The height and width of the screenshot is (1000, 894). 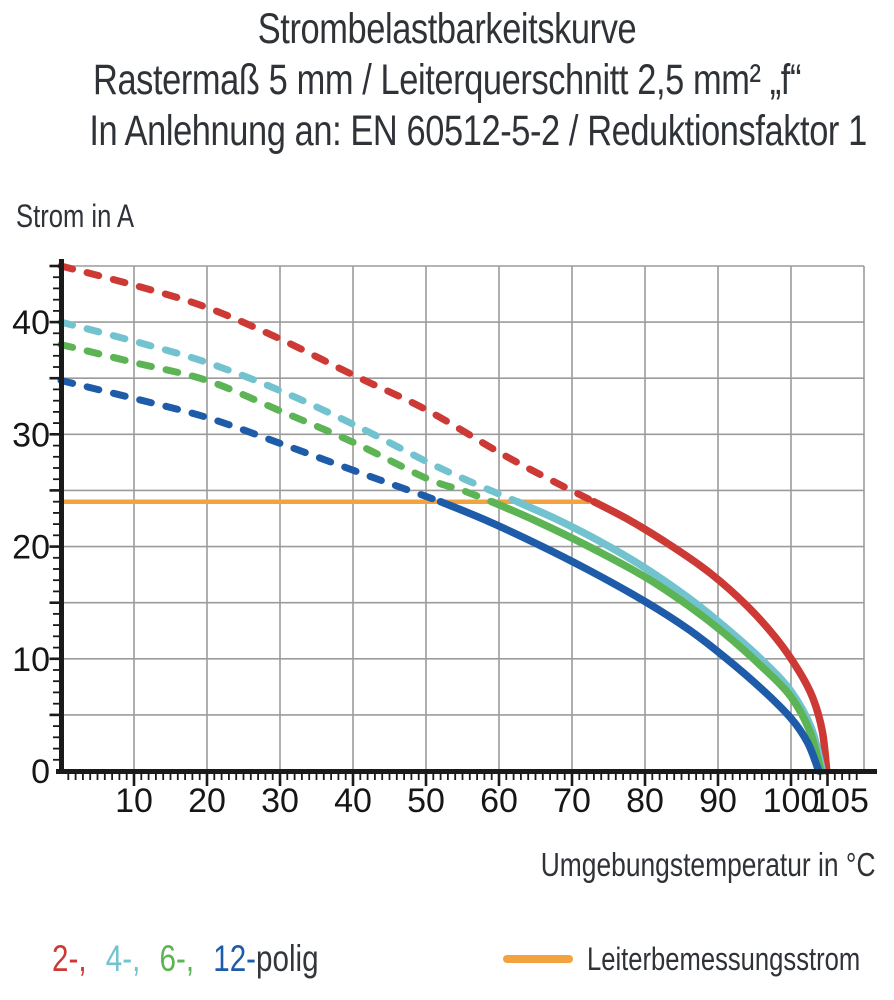 I want to click on x-tick-label-100: 100, so click(x=791, y=801).